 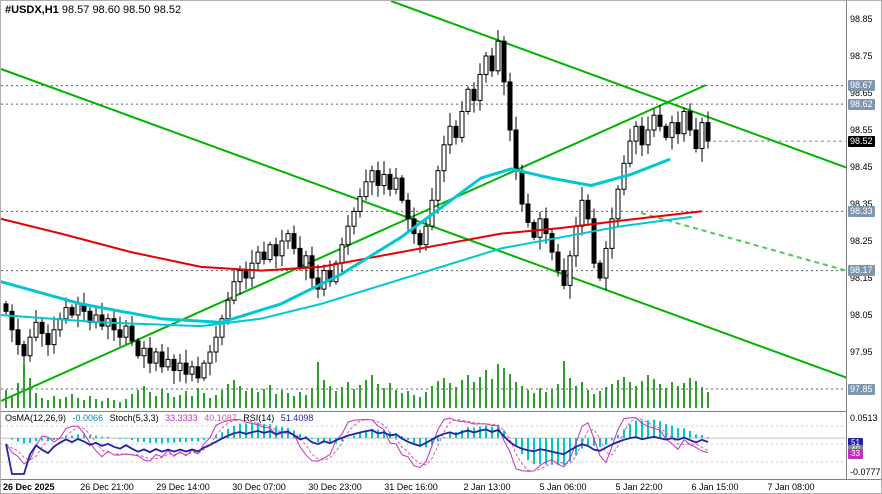 I want to click on price-axis-tick: 98.45, so click(x=861, y=166).